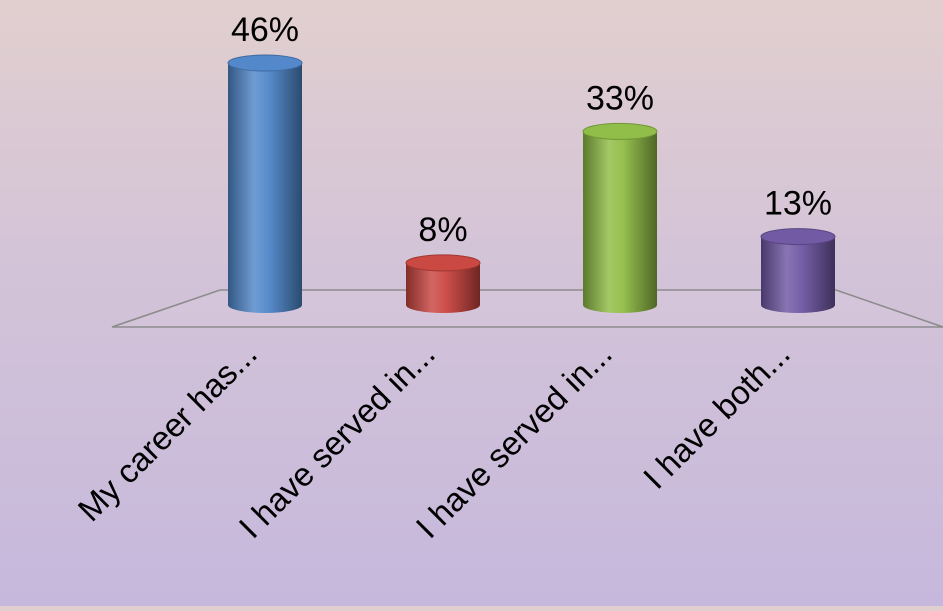  I want to click on value-label: 13%, so click(798, 204).